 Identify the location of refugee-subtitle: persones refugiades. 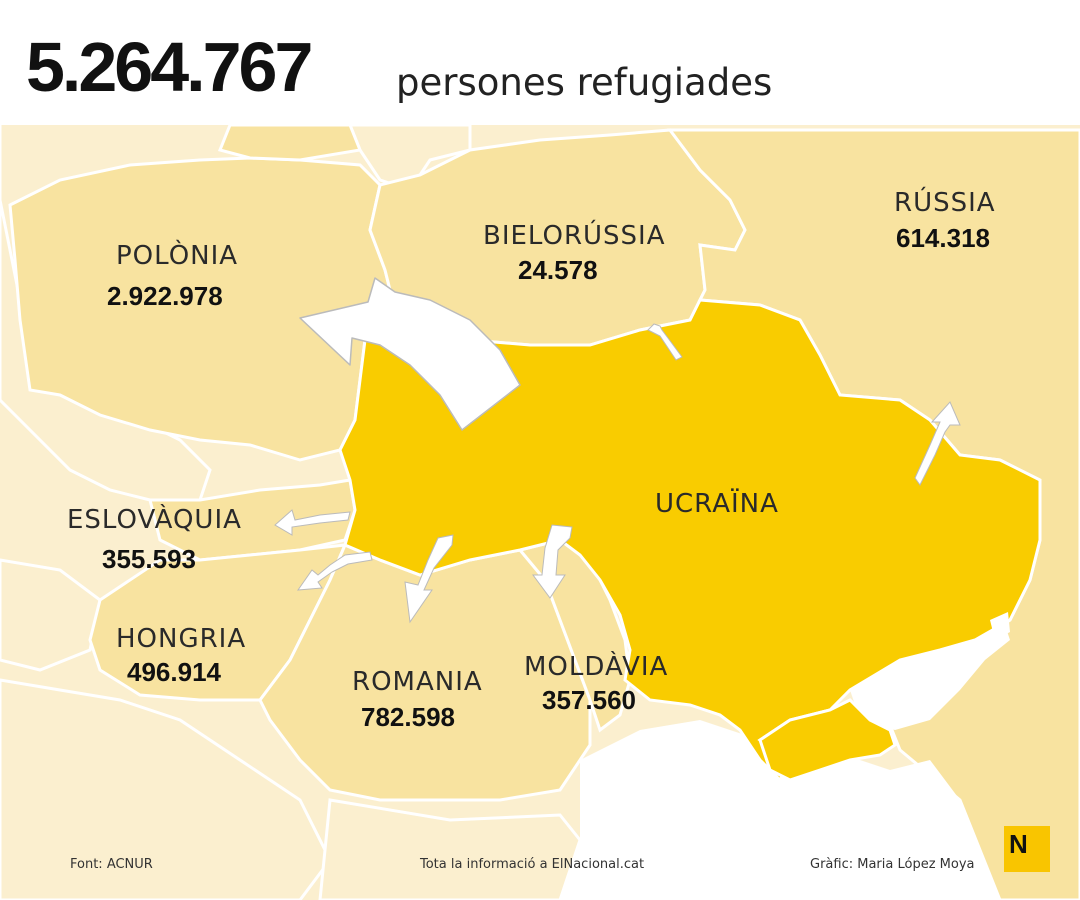
(584, 82).